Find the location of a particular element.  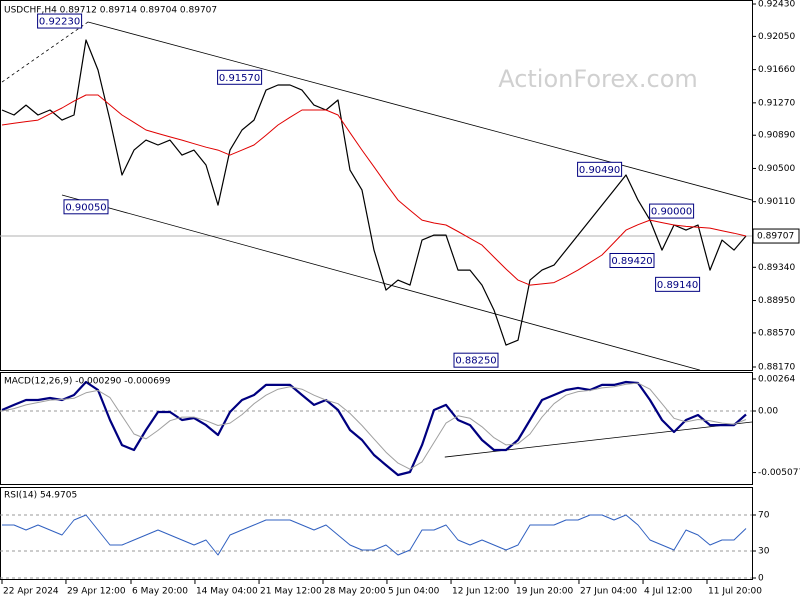

panel-title: MACD(12,26,9) -0.000290 -0.000699 is located at coordinates (87, 382).